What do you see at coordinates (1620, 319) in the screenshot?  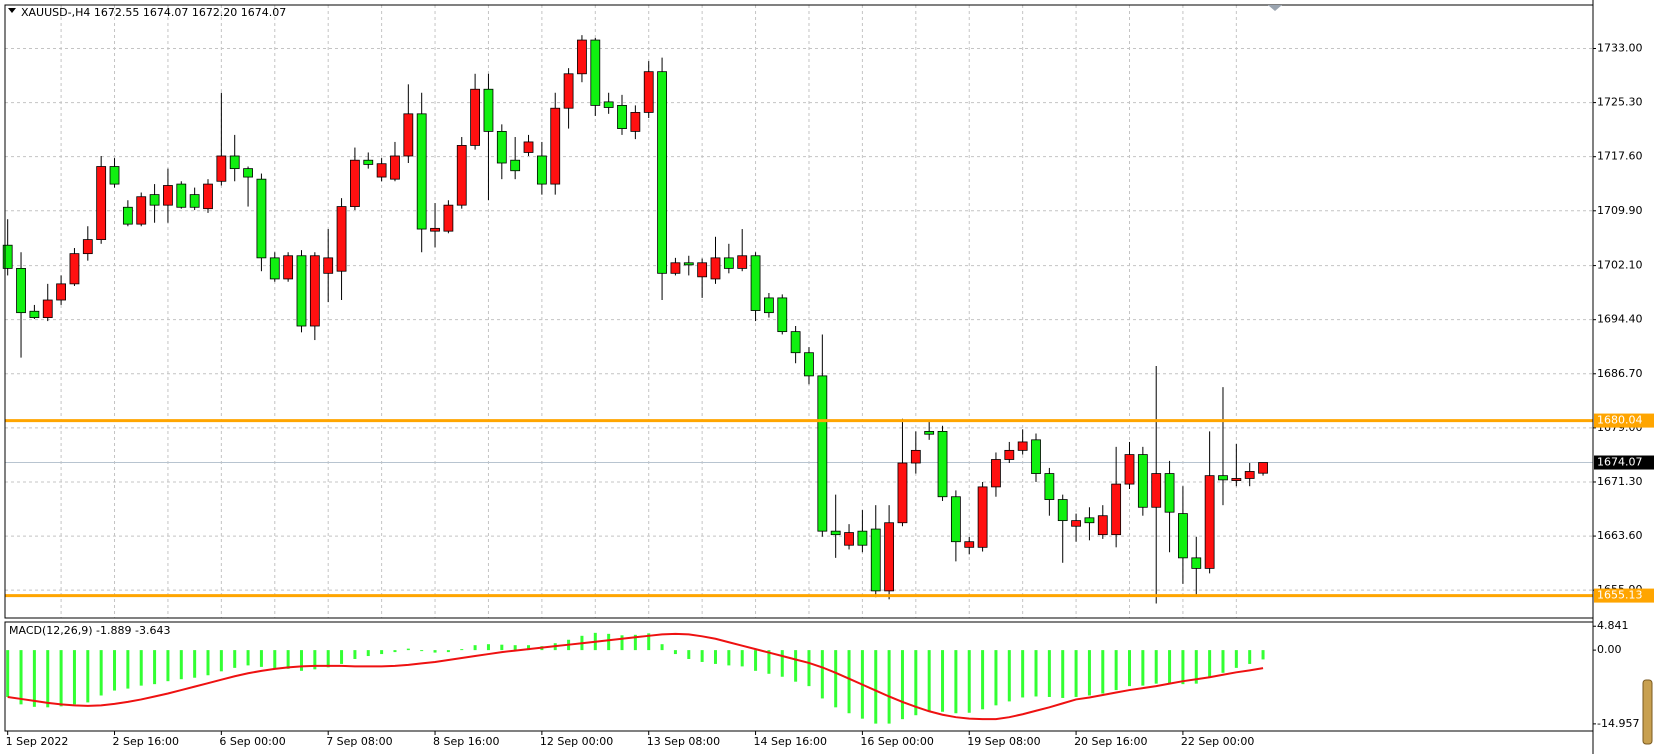 I see `y-tick-label: 1694.40` at bounding box center [1620, 319].